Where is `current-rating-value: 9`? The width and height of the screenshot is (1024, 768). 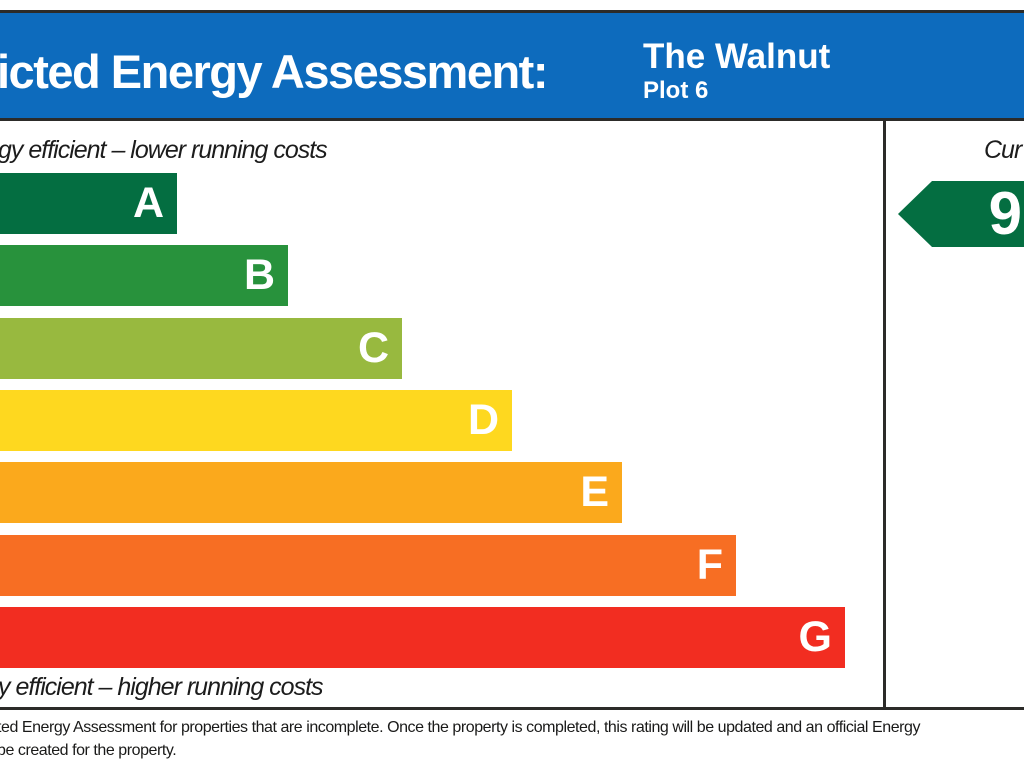
current-rating-value: 9 is located at coordinates (1005, 213).